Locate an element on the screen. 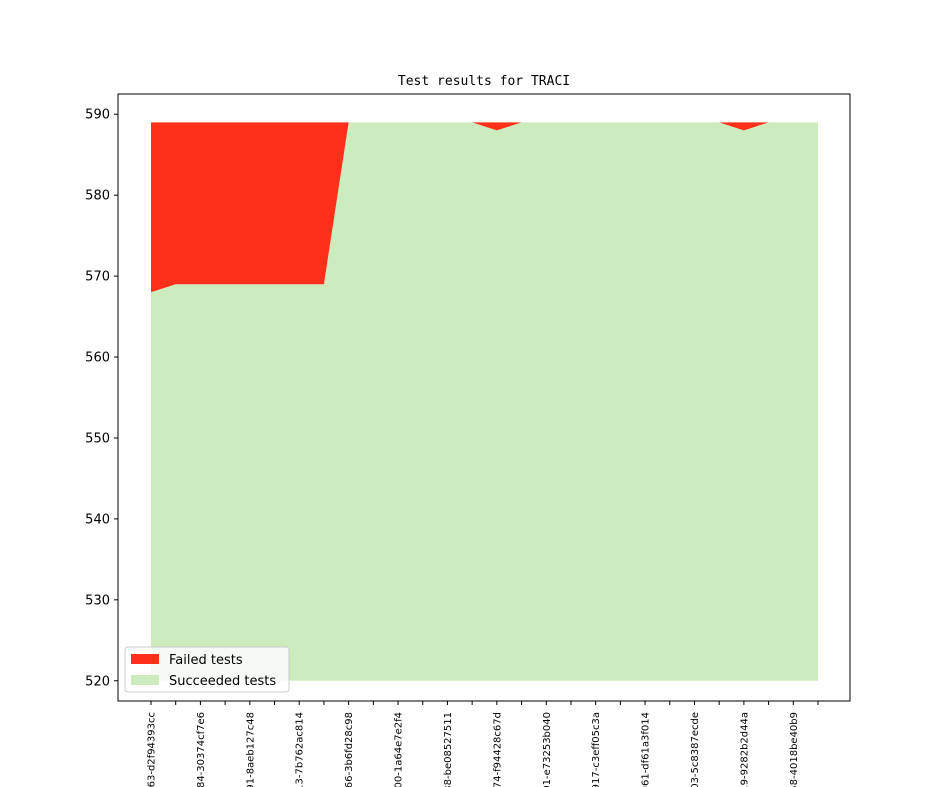 The width and height of the screenshot is (944, 787). y-tick-label: 530 is located at coordinates (97, 600).